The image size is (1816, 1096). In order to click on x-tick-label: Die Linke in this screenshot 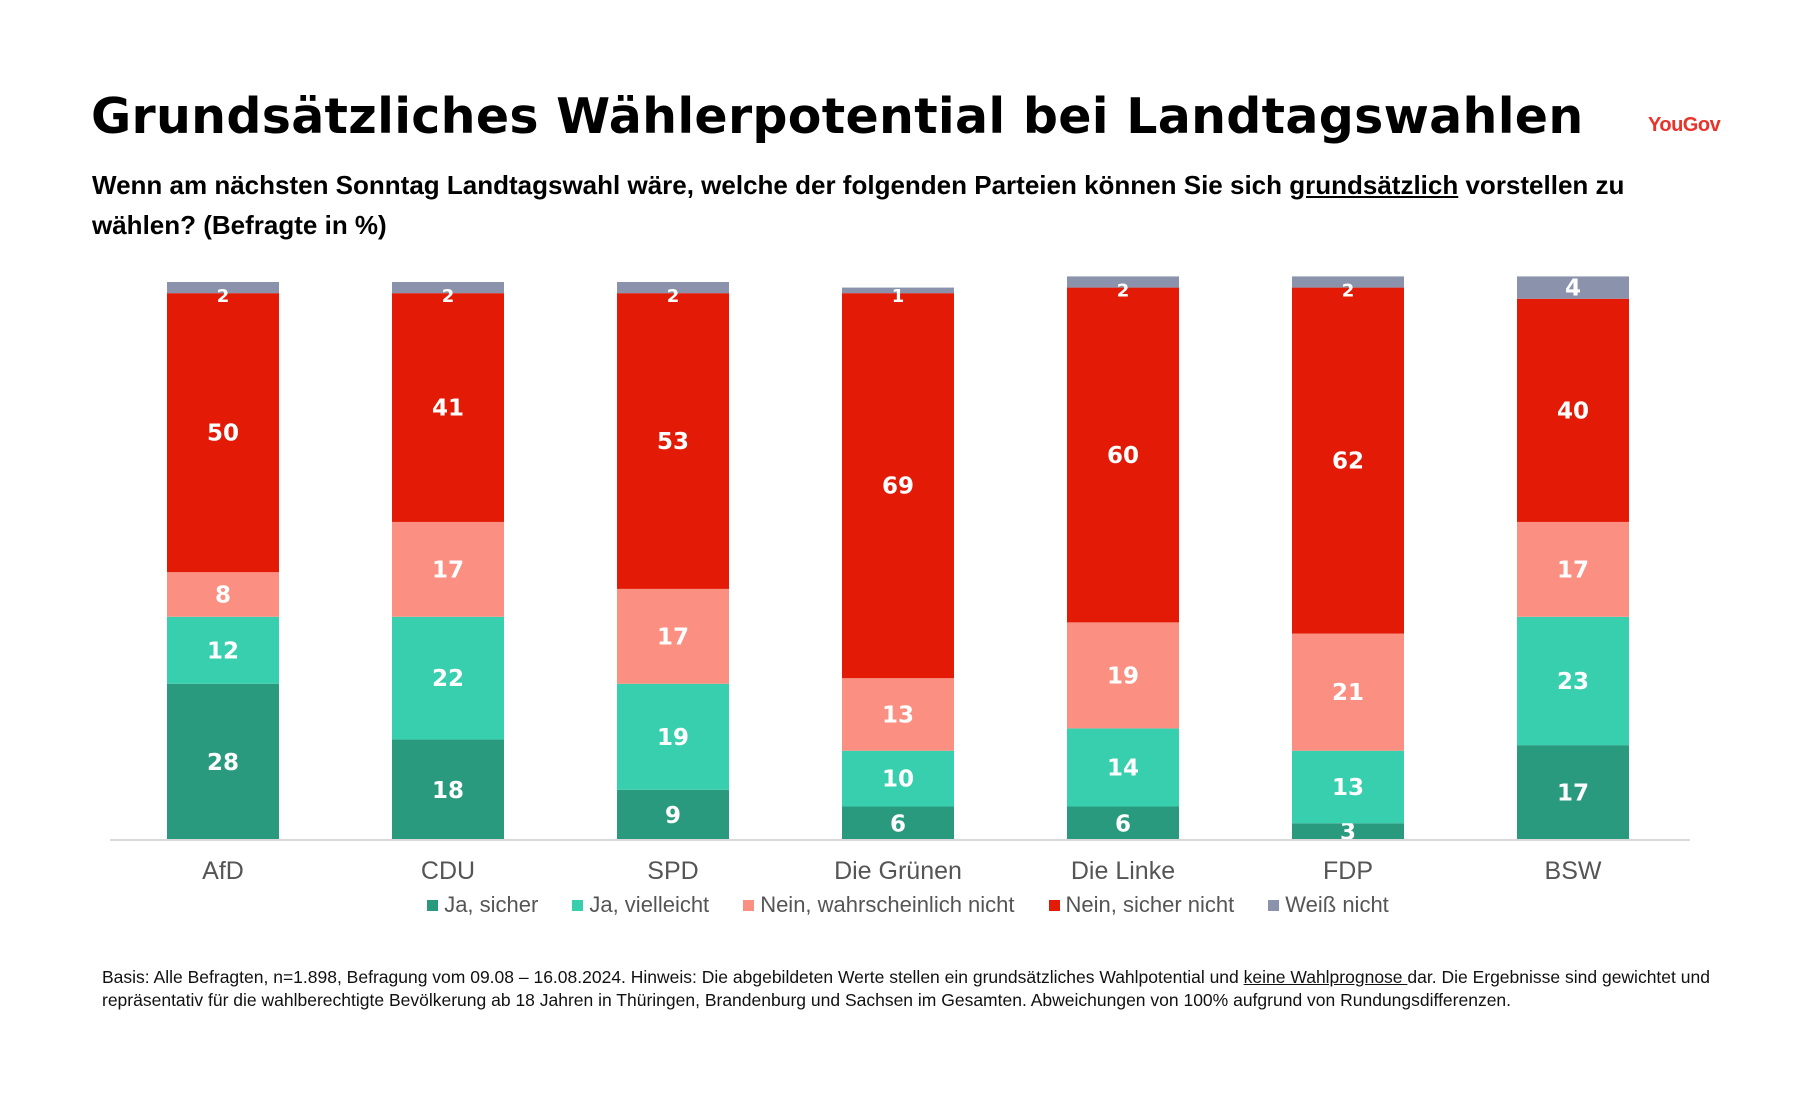, I will do `click(1123, 868)`.